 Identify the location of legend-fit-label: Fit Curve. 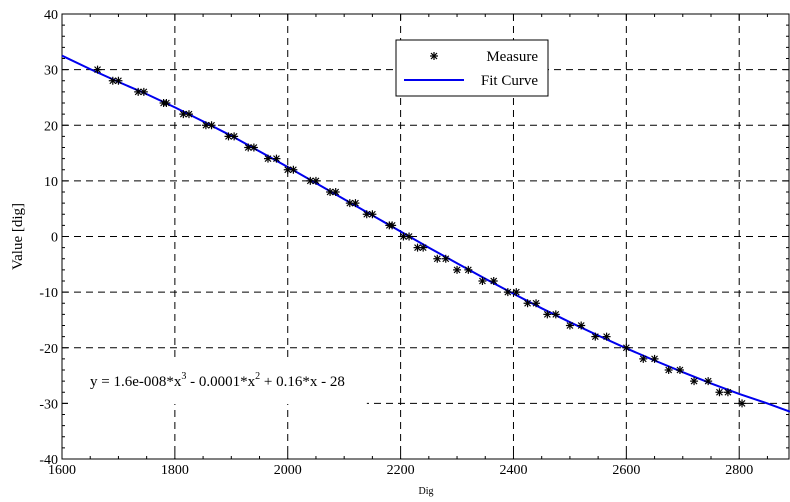
(509, 81).